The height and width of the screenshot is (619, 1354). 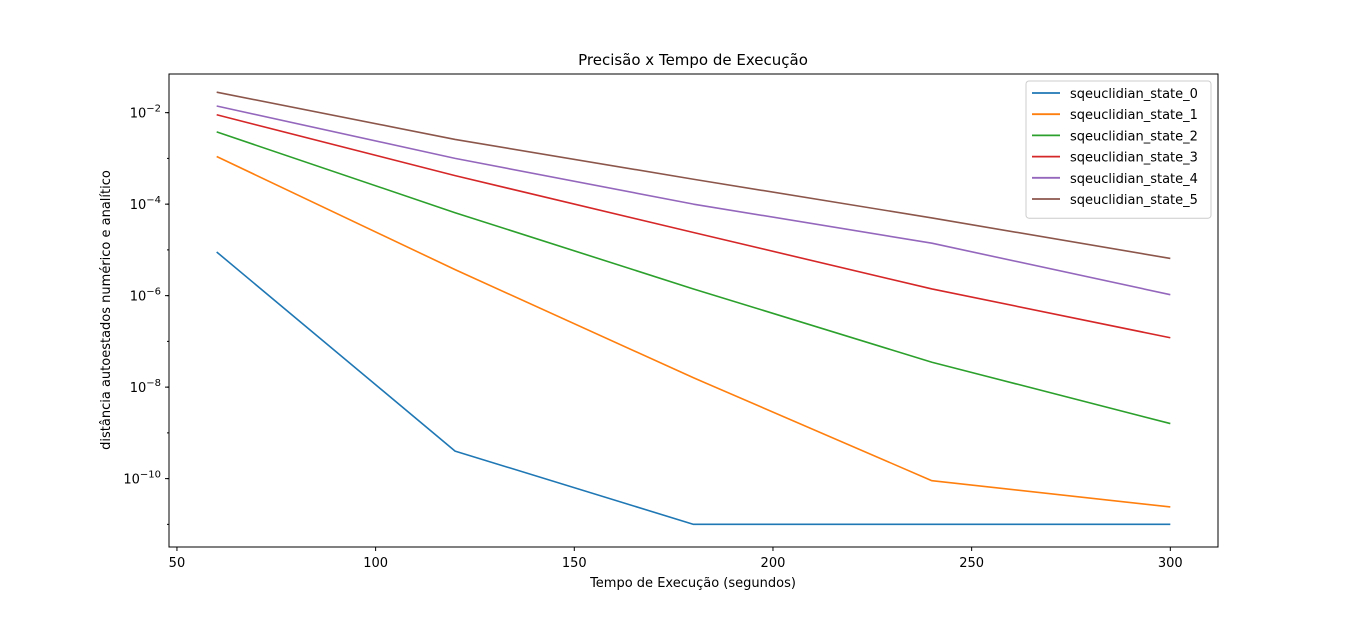 I want to click on legend-label: sqeuclidian_state_2, so click(x=1134, y=136).